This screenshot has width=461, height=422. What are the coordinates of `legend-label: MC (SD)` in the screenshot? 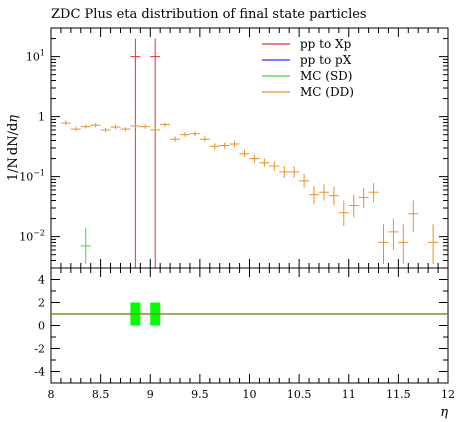 It's located at (326, 76).